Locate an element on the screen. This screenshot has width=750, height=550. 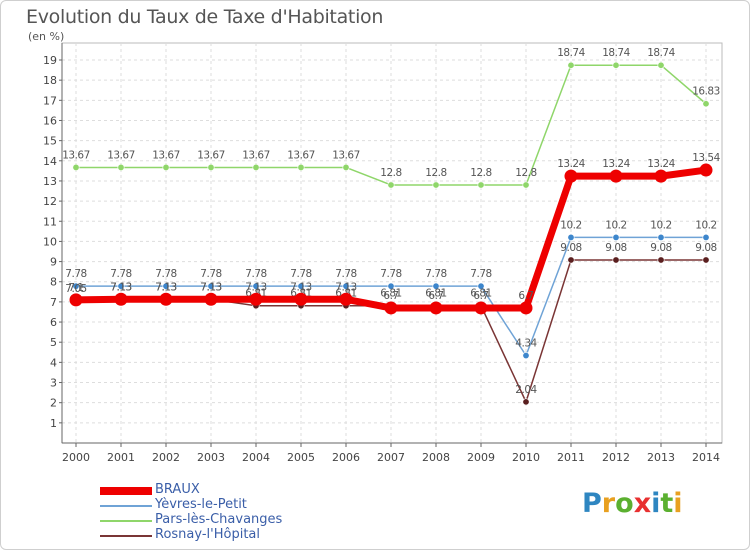
data-label: 4.34 is located at coordinates (526, 344).